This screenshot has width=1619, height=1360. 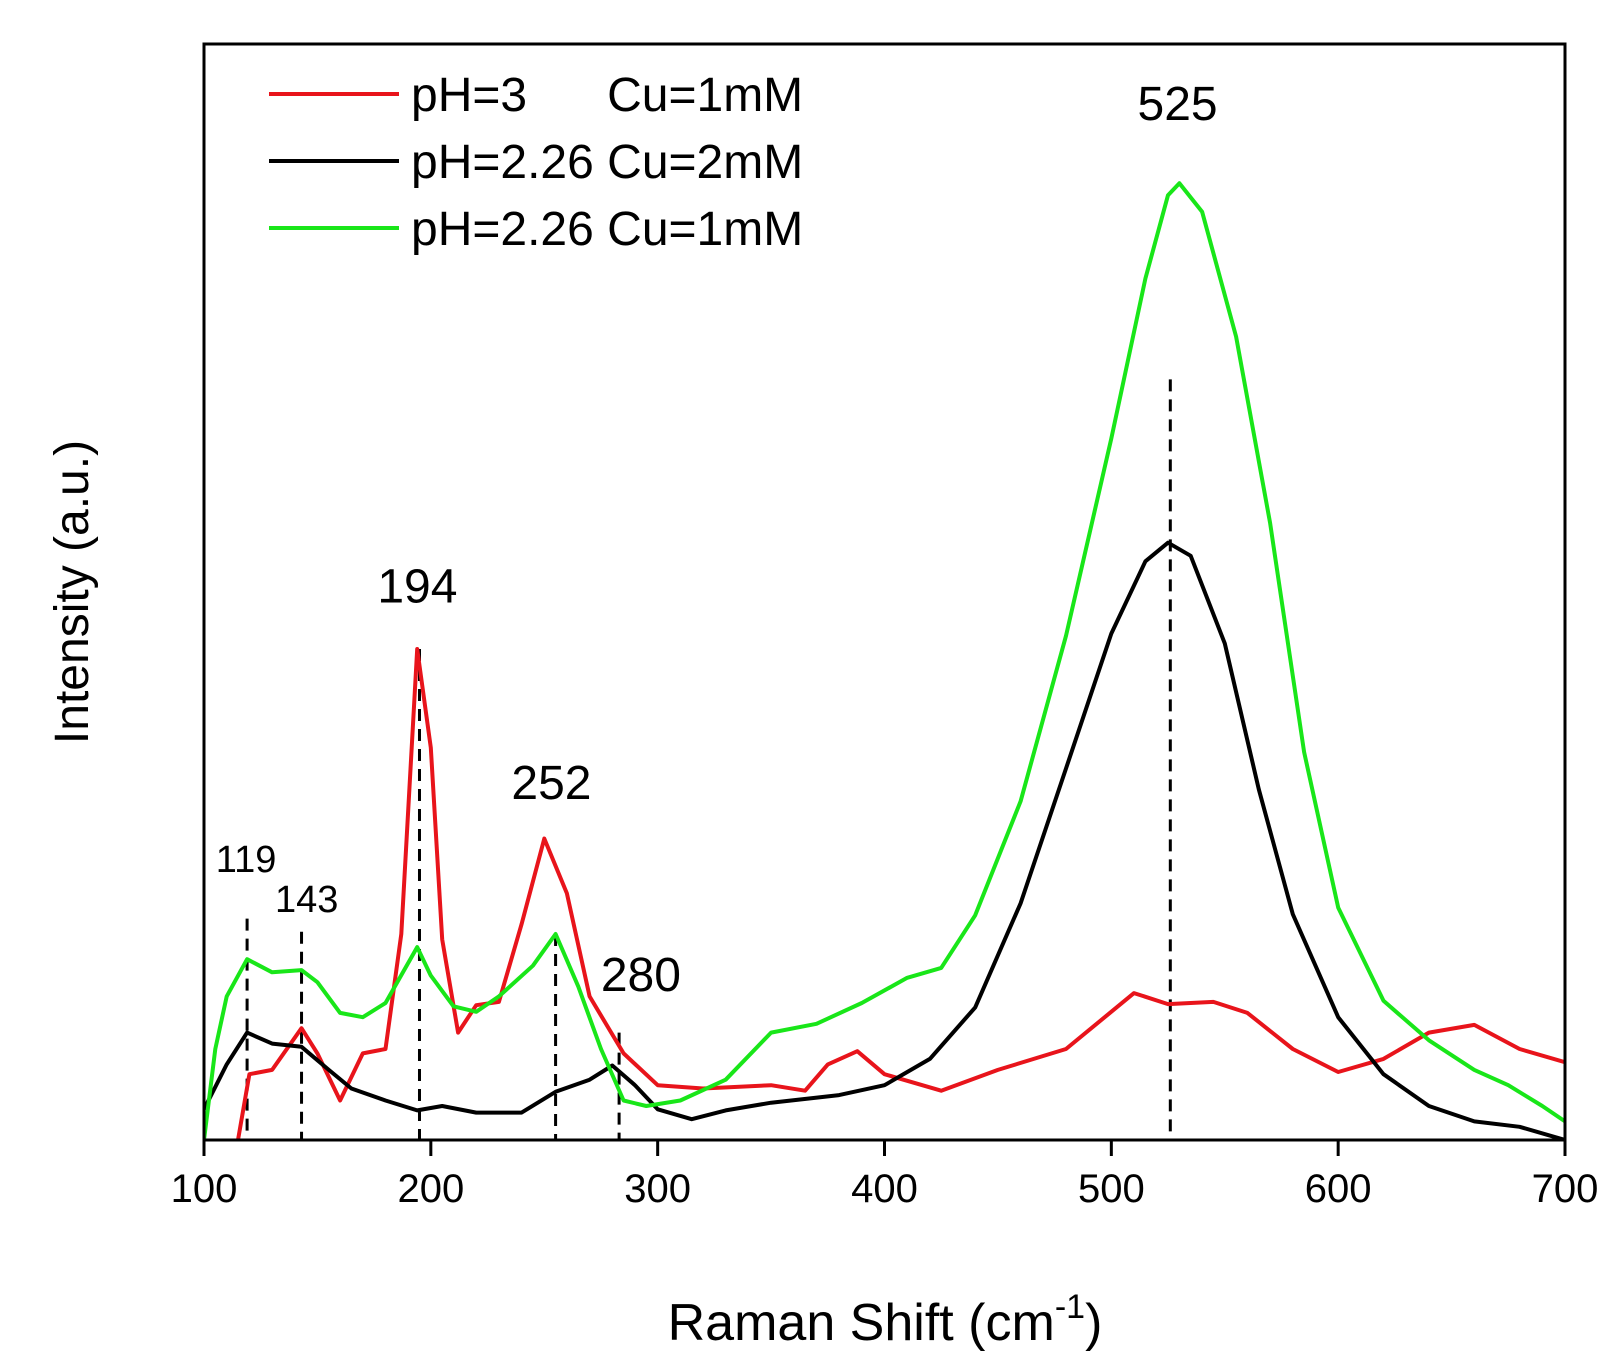 What do you see at coordinates (607, 229) in the screenshot?
I see `legend-label: pH=2.26 Cu=1mM` at bounding box center [607, 229].